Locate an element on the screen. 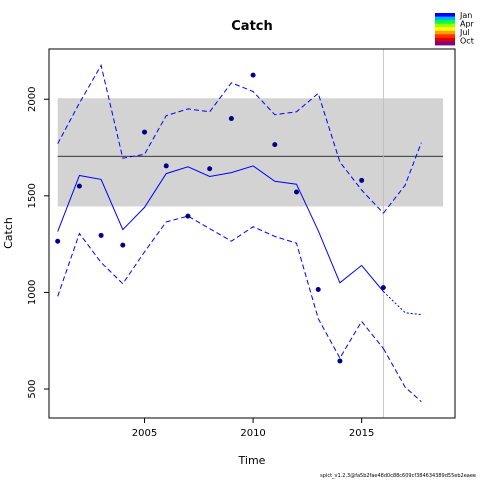 Image resolution: width=480 pixels, height=480 pixels. x-tick-label: 2015 is located at coordinates (361, 433).